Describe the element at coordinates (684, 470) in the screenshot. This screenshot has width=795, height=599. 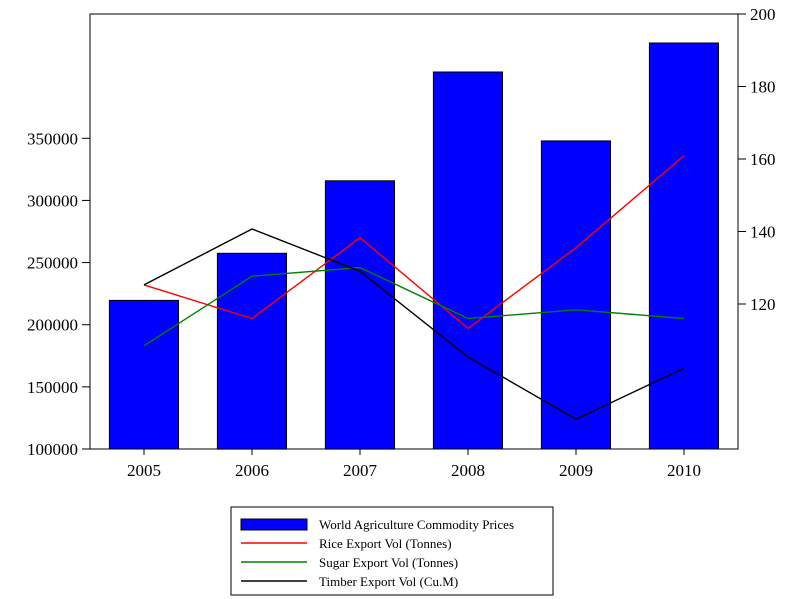
I see `x-tick-label: 2010` at that location.